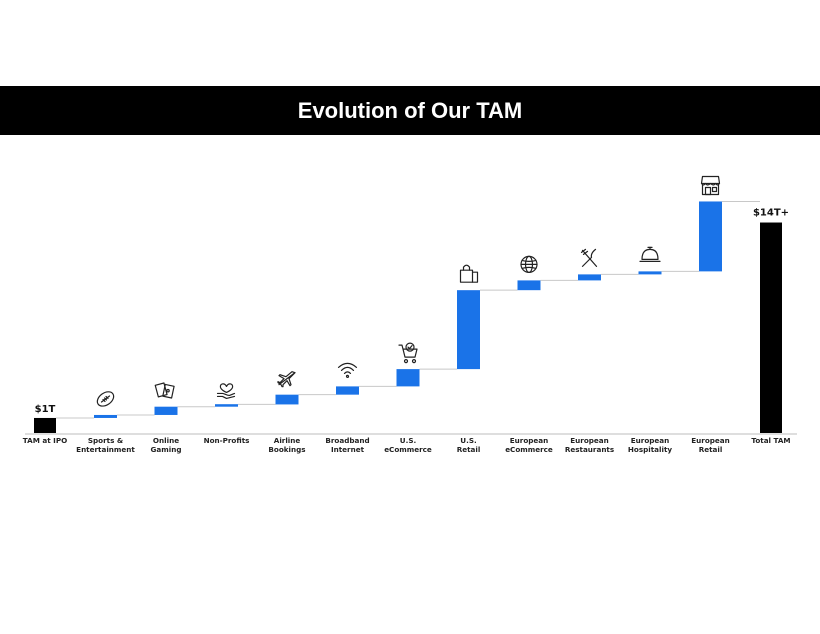 The width and height of the screenshot is (820, 634). I want to click on category-label: European Restaurants, so click(589, 445).